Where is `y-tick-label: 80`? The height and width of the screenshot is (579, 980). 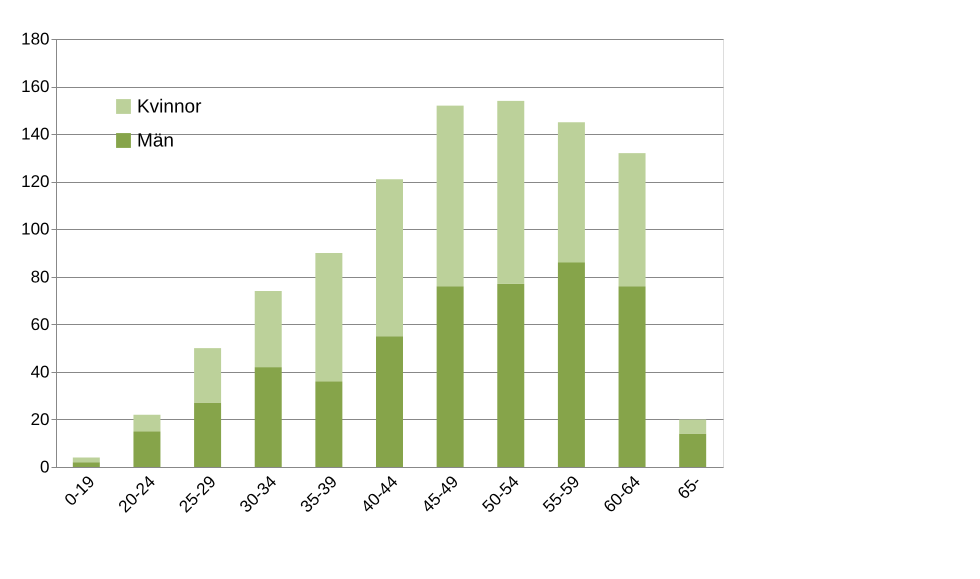 y-tick-label: 80 is located at coordinates (40, 276).